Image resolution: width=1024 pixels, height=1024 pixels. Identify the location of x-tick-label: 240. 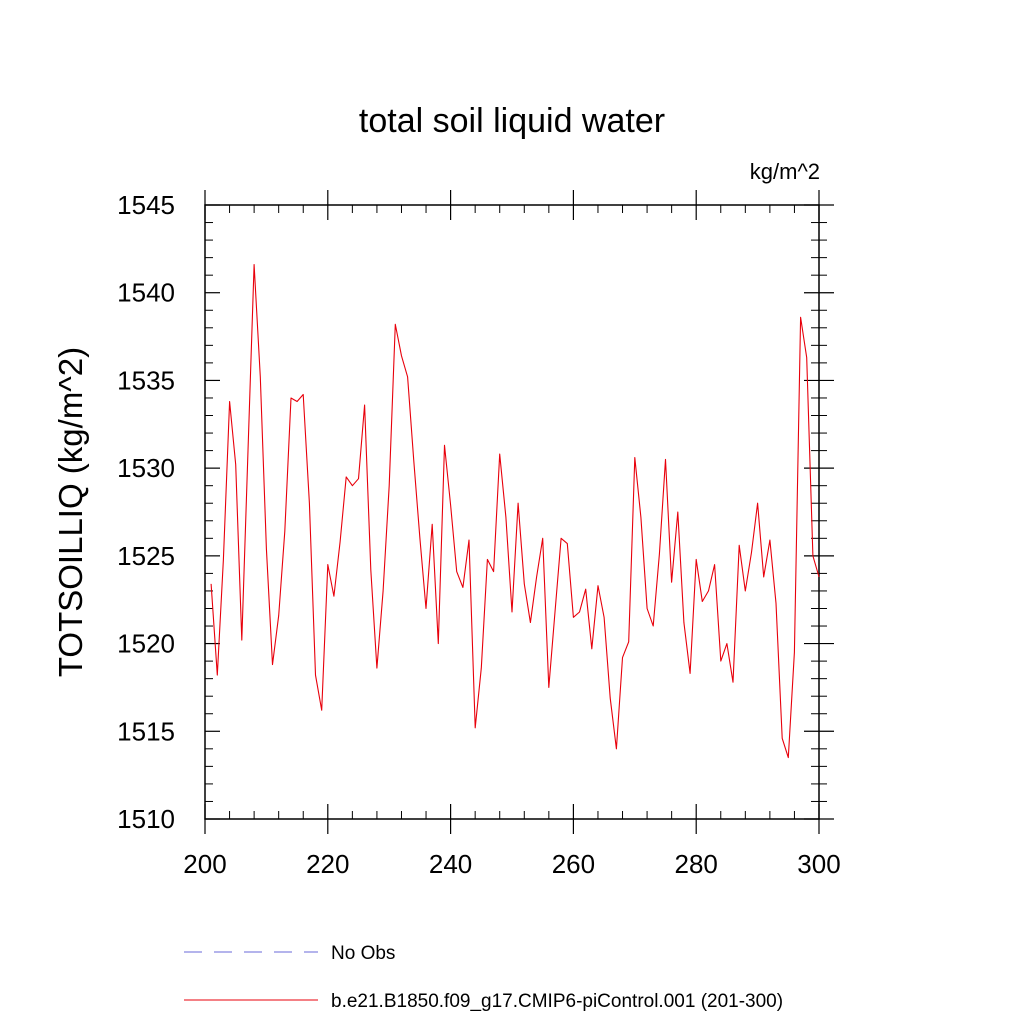
(450, 864).